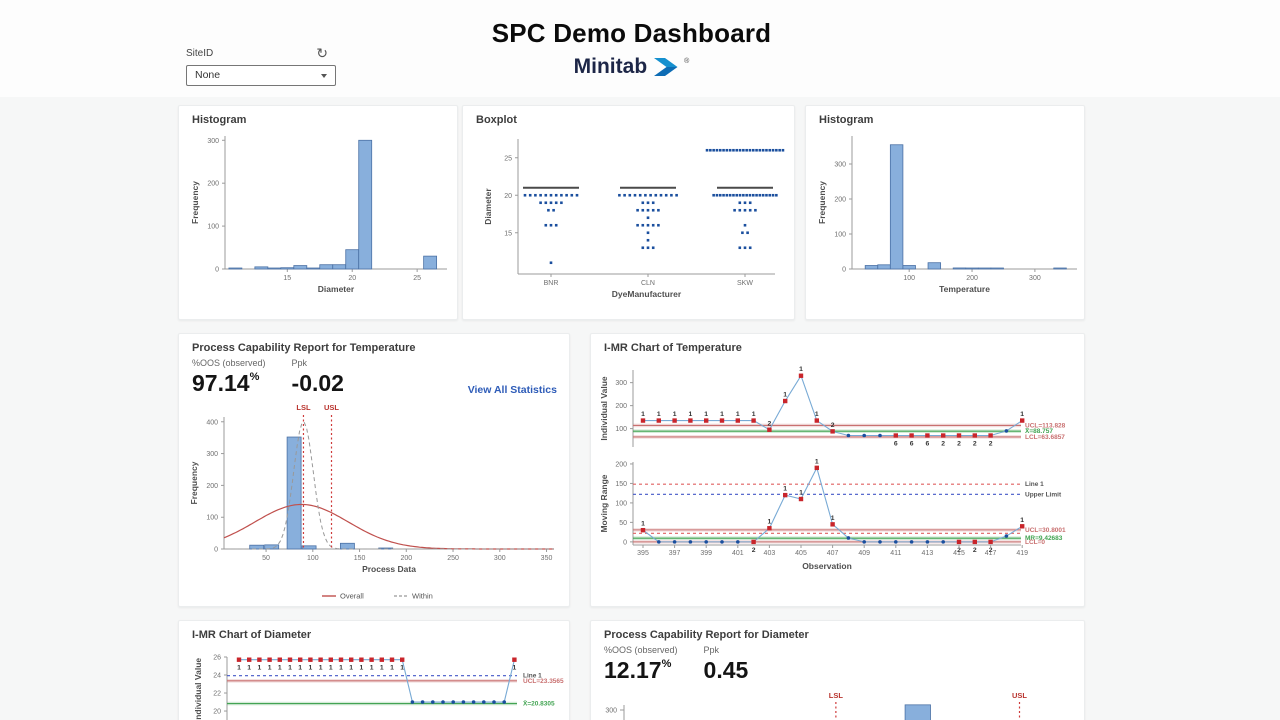 Image resolution: width=1280 pixels, height=720 pixels. What do you see at coordinates (801, 553) in the screenshot?
I see `svg-text: 405` at bounding box center [801, 553].